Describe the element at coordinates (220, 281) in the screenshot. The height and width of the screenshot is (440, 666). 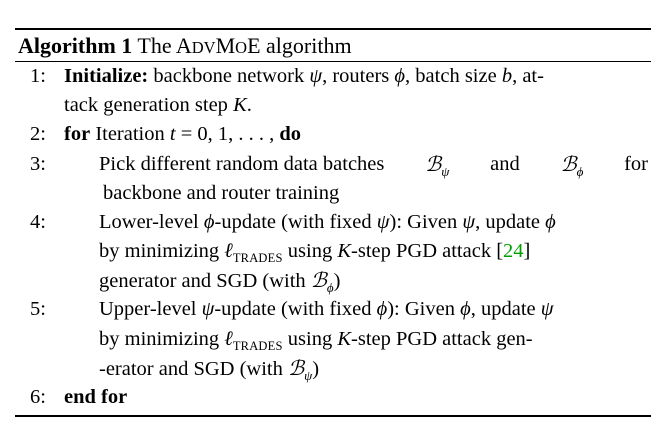
I see `step-4-line-c: generator and SGD (with ℬϕ)` at that location.